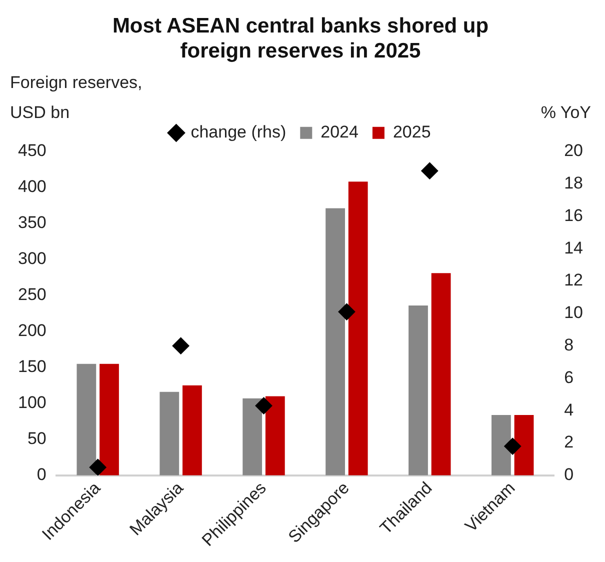 This screenshot has width=605, height=562. What do you see at coordinates (574, 150) in the screenshot?
I see `y2-tick-label: 20` at bounding box center [574, 150].